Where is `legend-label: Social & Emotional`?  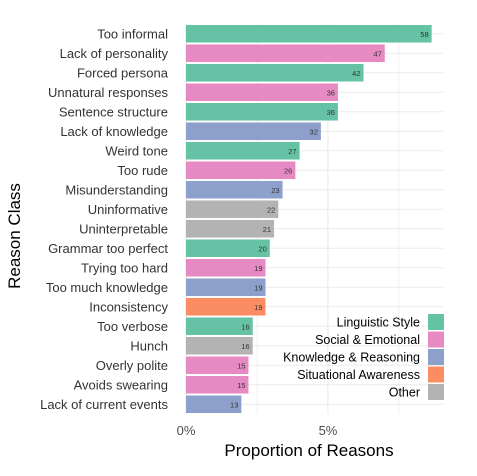
legend-label: Social & Emotional is located at coordinates (367, 340).